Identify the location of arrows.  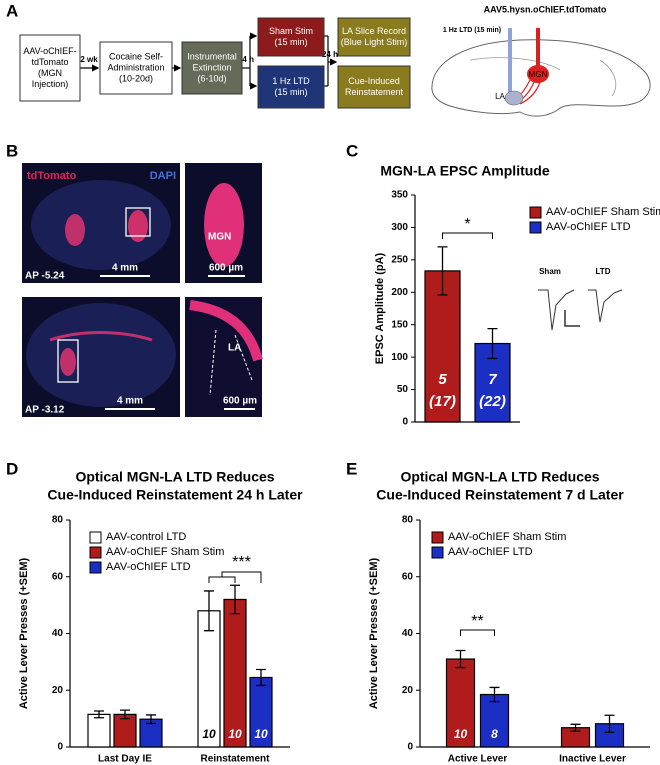
(209, 61).